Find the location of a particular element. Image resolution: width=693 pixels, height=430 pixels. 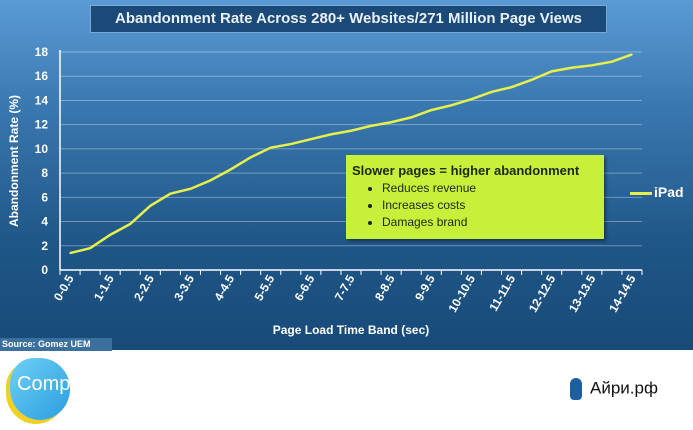

y-tick-label: 0 is located at coordinates (44, 270).